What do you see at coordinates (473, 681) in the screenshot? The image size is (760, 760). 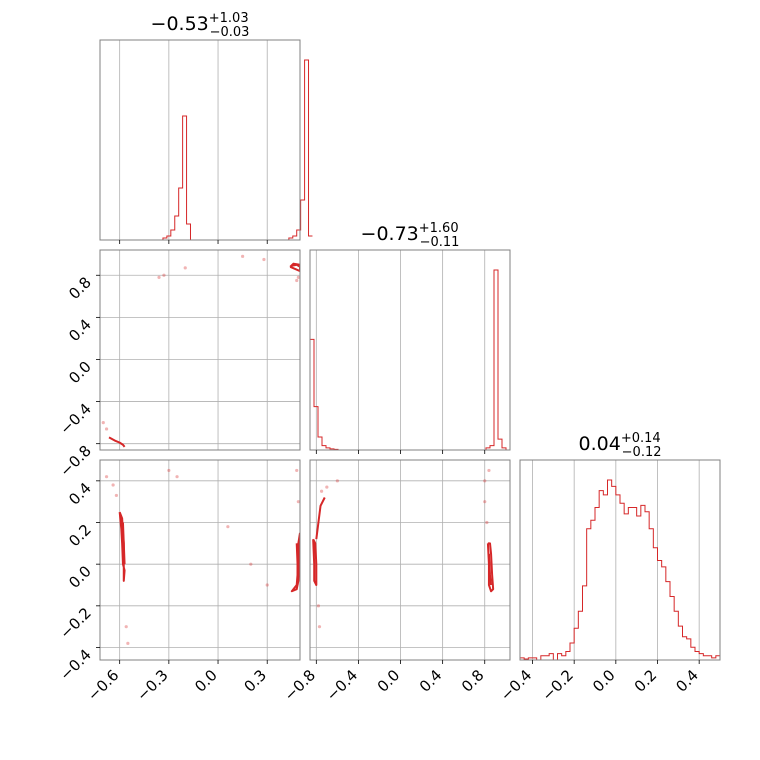 I see `x-tick-label: 0.8` at bounding box center [473, 681].